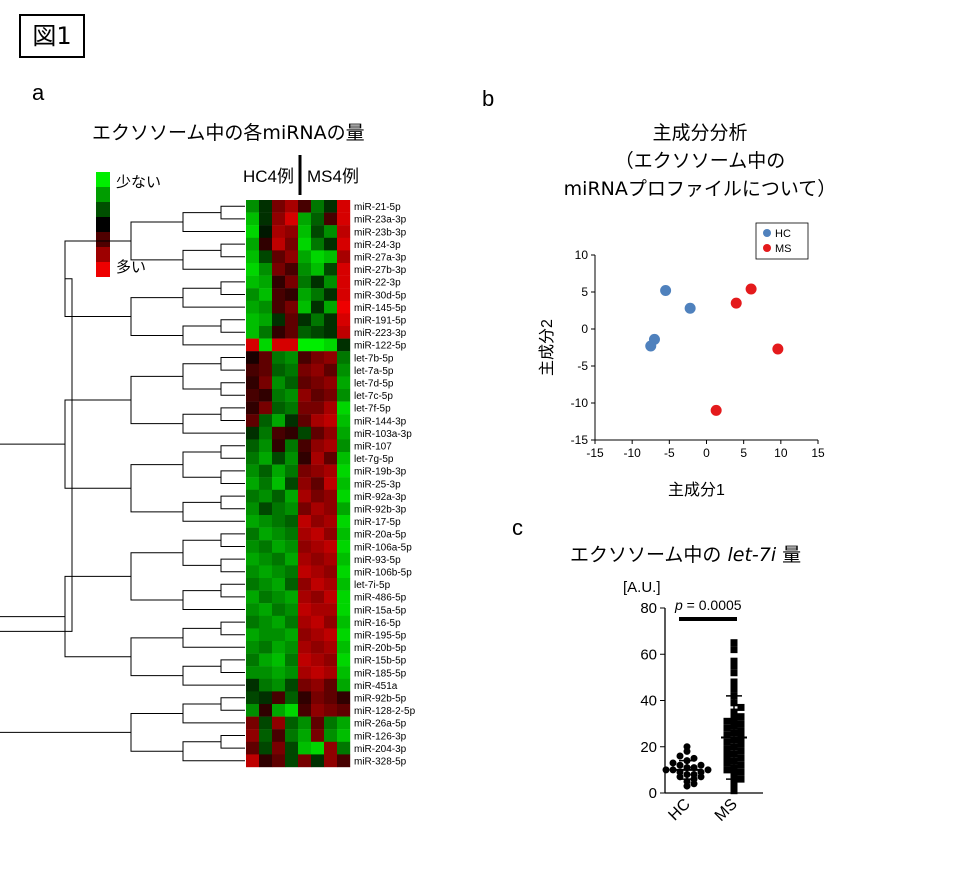 This screenshot has width=970, height=875. I want to click on group-label-hc: HC4例, so click(268, 176).